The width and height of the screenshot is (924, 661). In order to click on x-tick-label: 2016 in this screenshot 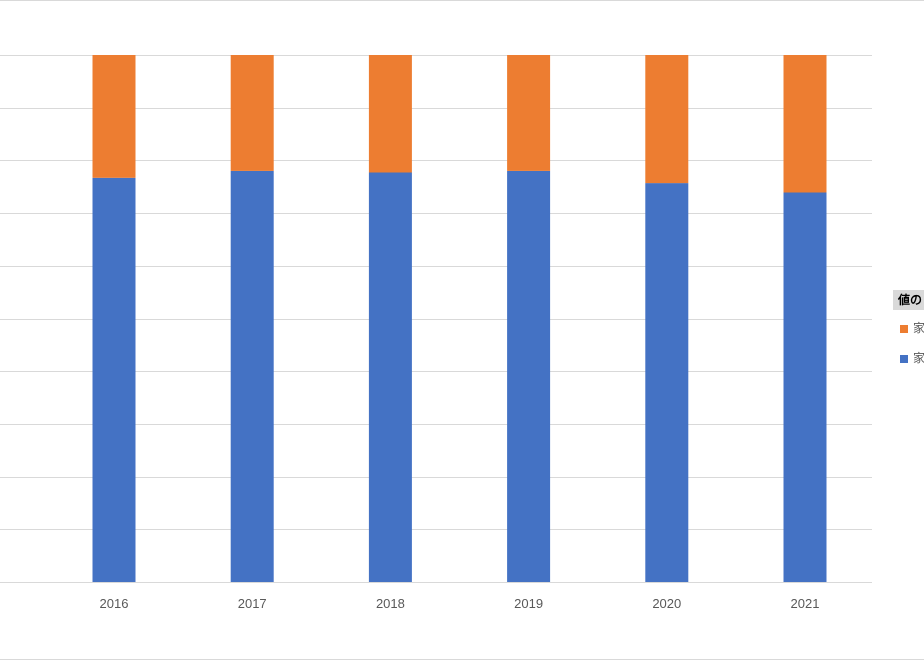, I will do `click(114, 603)`.